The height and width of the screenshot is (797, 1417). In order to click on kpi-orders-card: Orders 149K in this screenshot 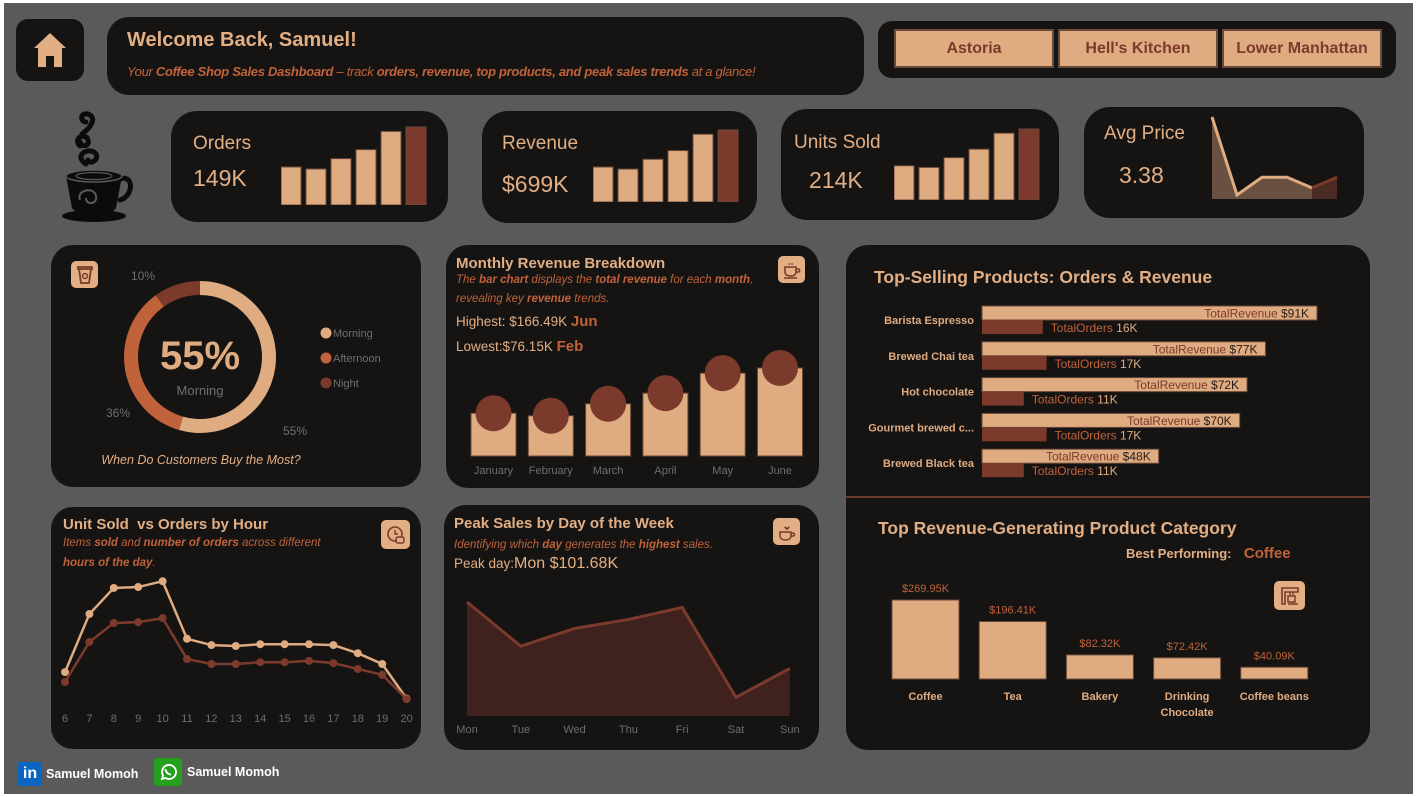, I will do `click(309, 166)`.